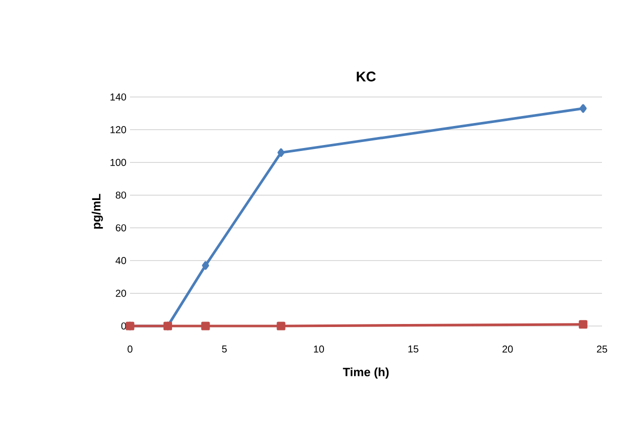 The width and height of the screenshot is (631, 440). Describe the element at coordinates (118, 162) in the screenshot. I see `y-tick-label: 100` at that location.